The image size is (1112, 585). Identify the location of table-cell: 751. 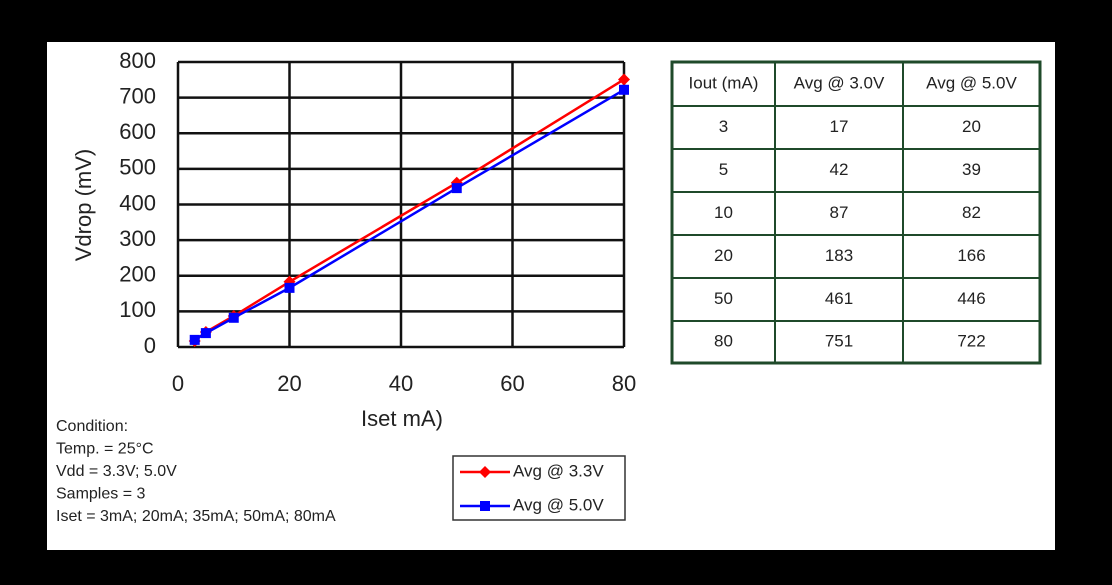
(839, 340).